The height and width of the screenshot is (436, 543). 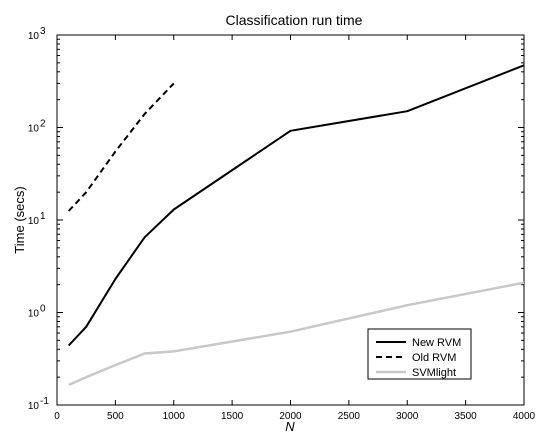 What do you see at coordinates (290, 426) in the screenshot?
I see `x-axis-title: N` at bounding box center [290, 426].